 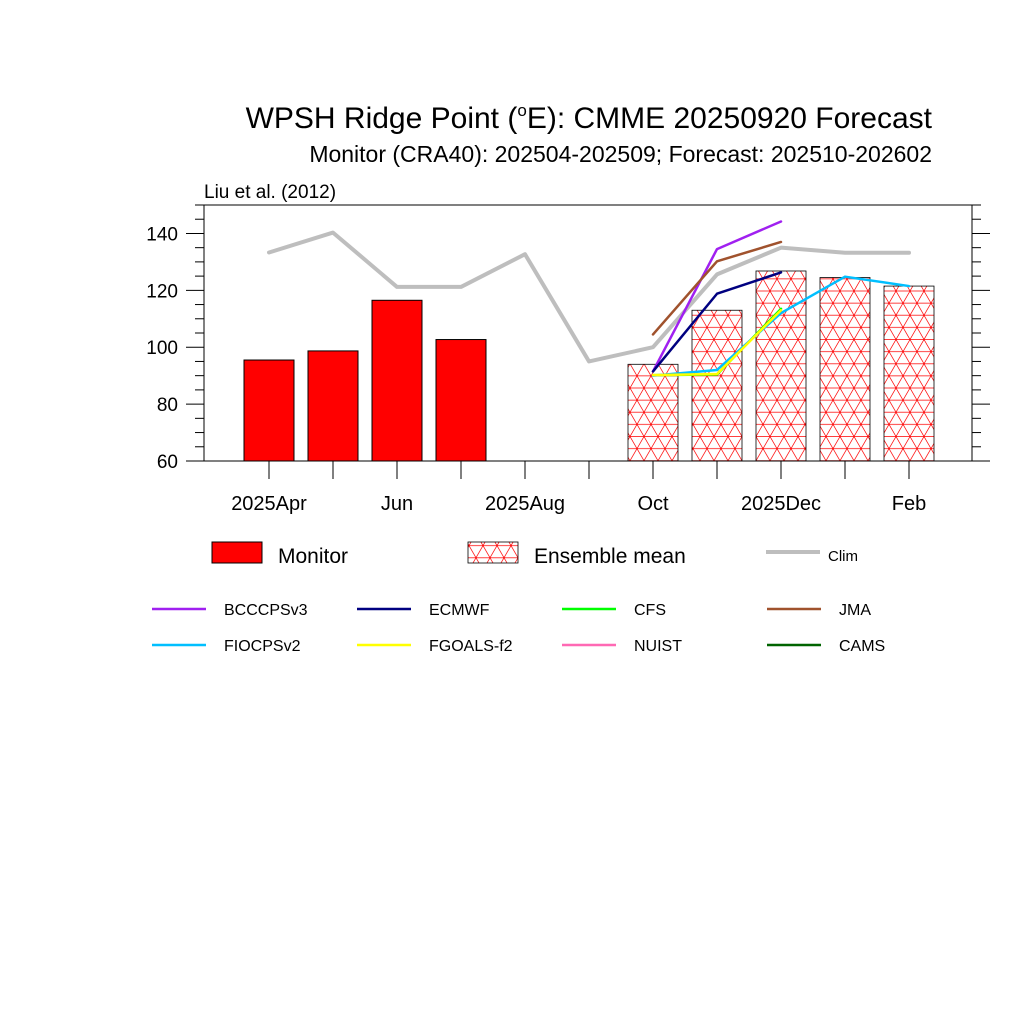 What do you see at coordinates (653, 504) in the screenshot?
I see `x-tick-label-Oct: Oct` at bounding box center [653, 504].